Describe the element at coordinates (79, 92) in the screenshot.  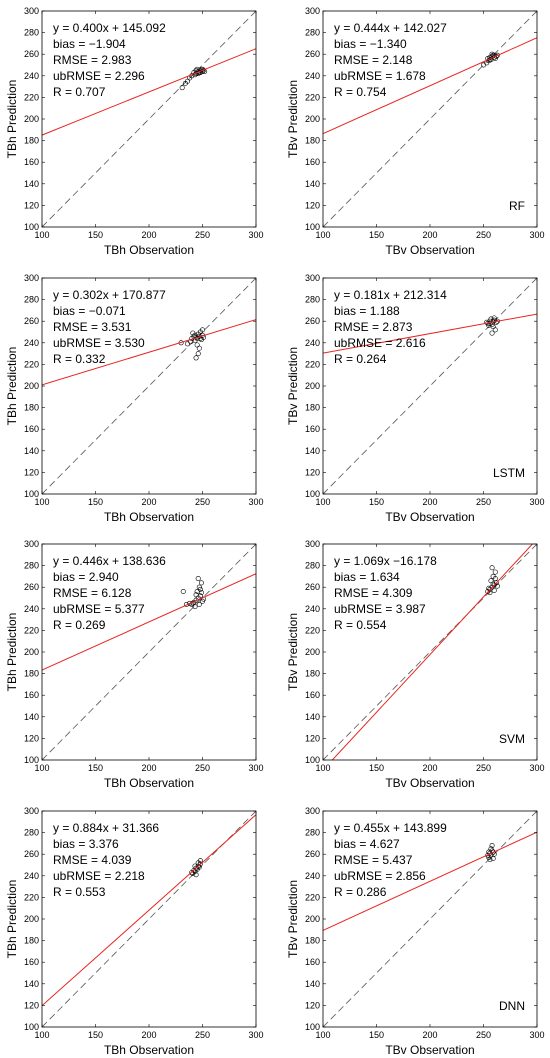
I see `stat-line-5: R = 0.707` at that location.